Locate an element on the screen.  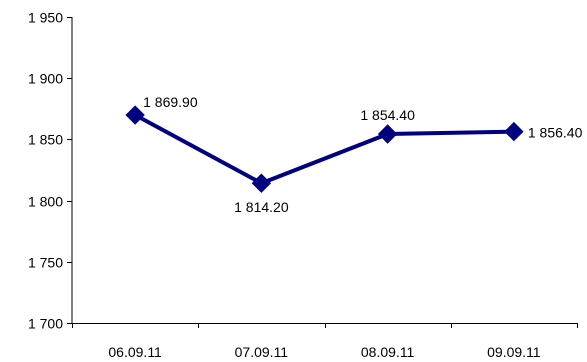
y-tick-label: 1 700 is located at coordinates (45, 324).